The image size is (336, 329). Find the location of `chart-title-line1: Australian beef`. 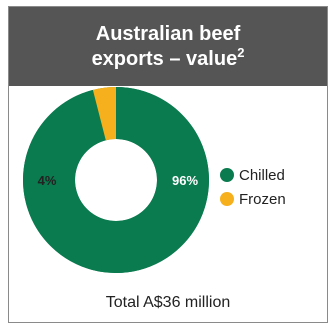

chart-title-line1: Australian beef is located at coordinates (168, 33).